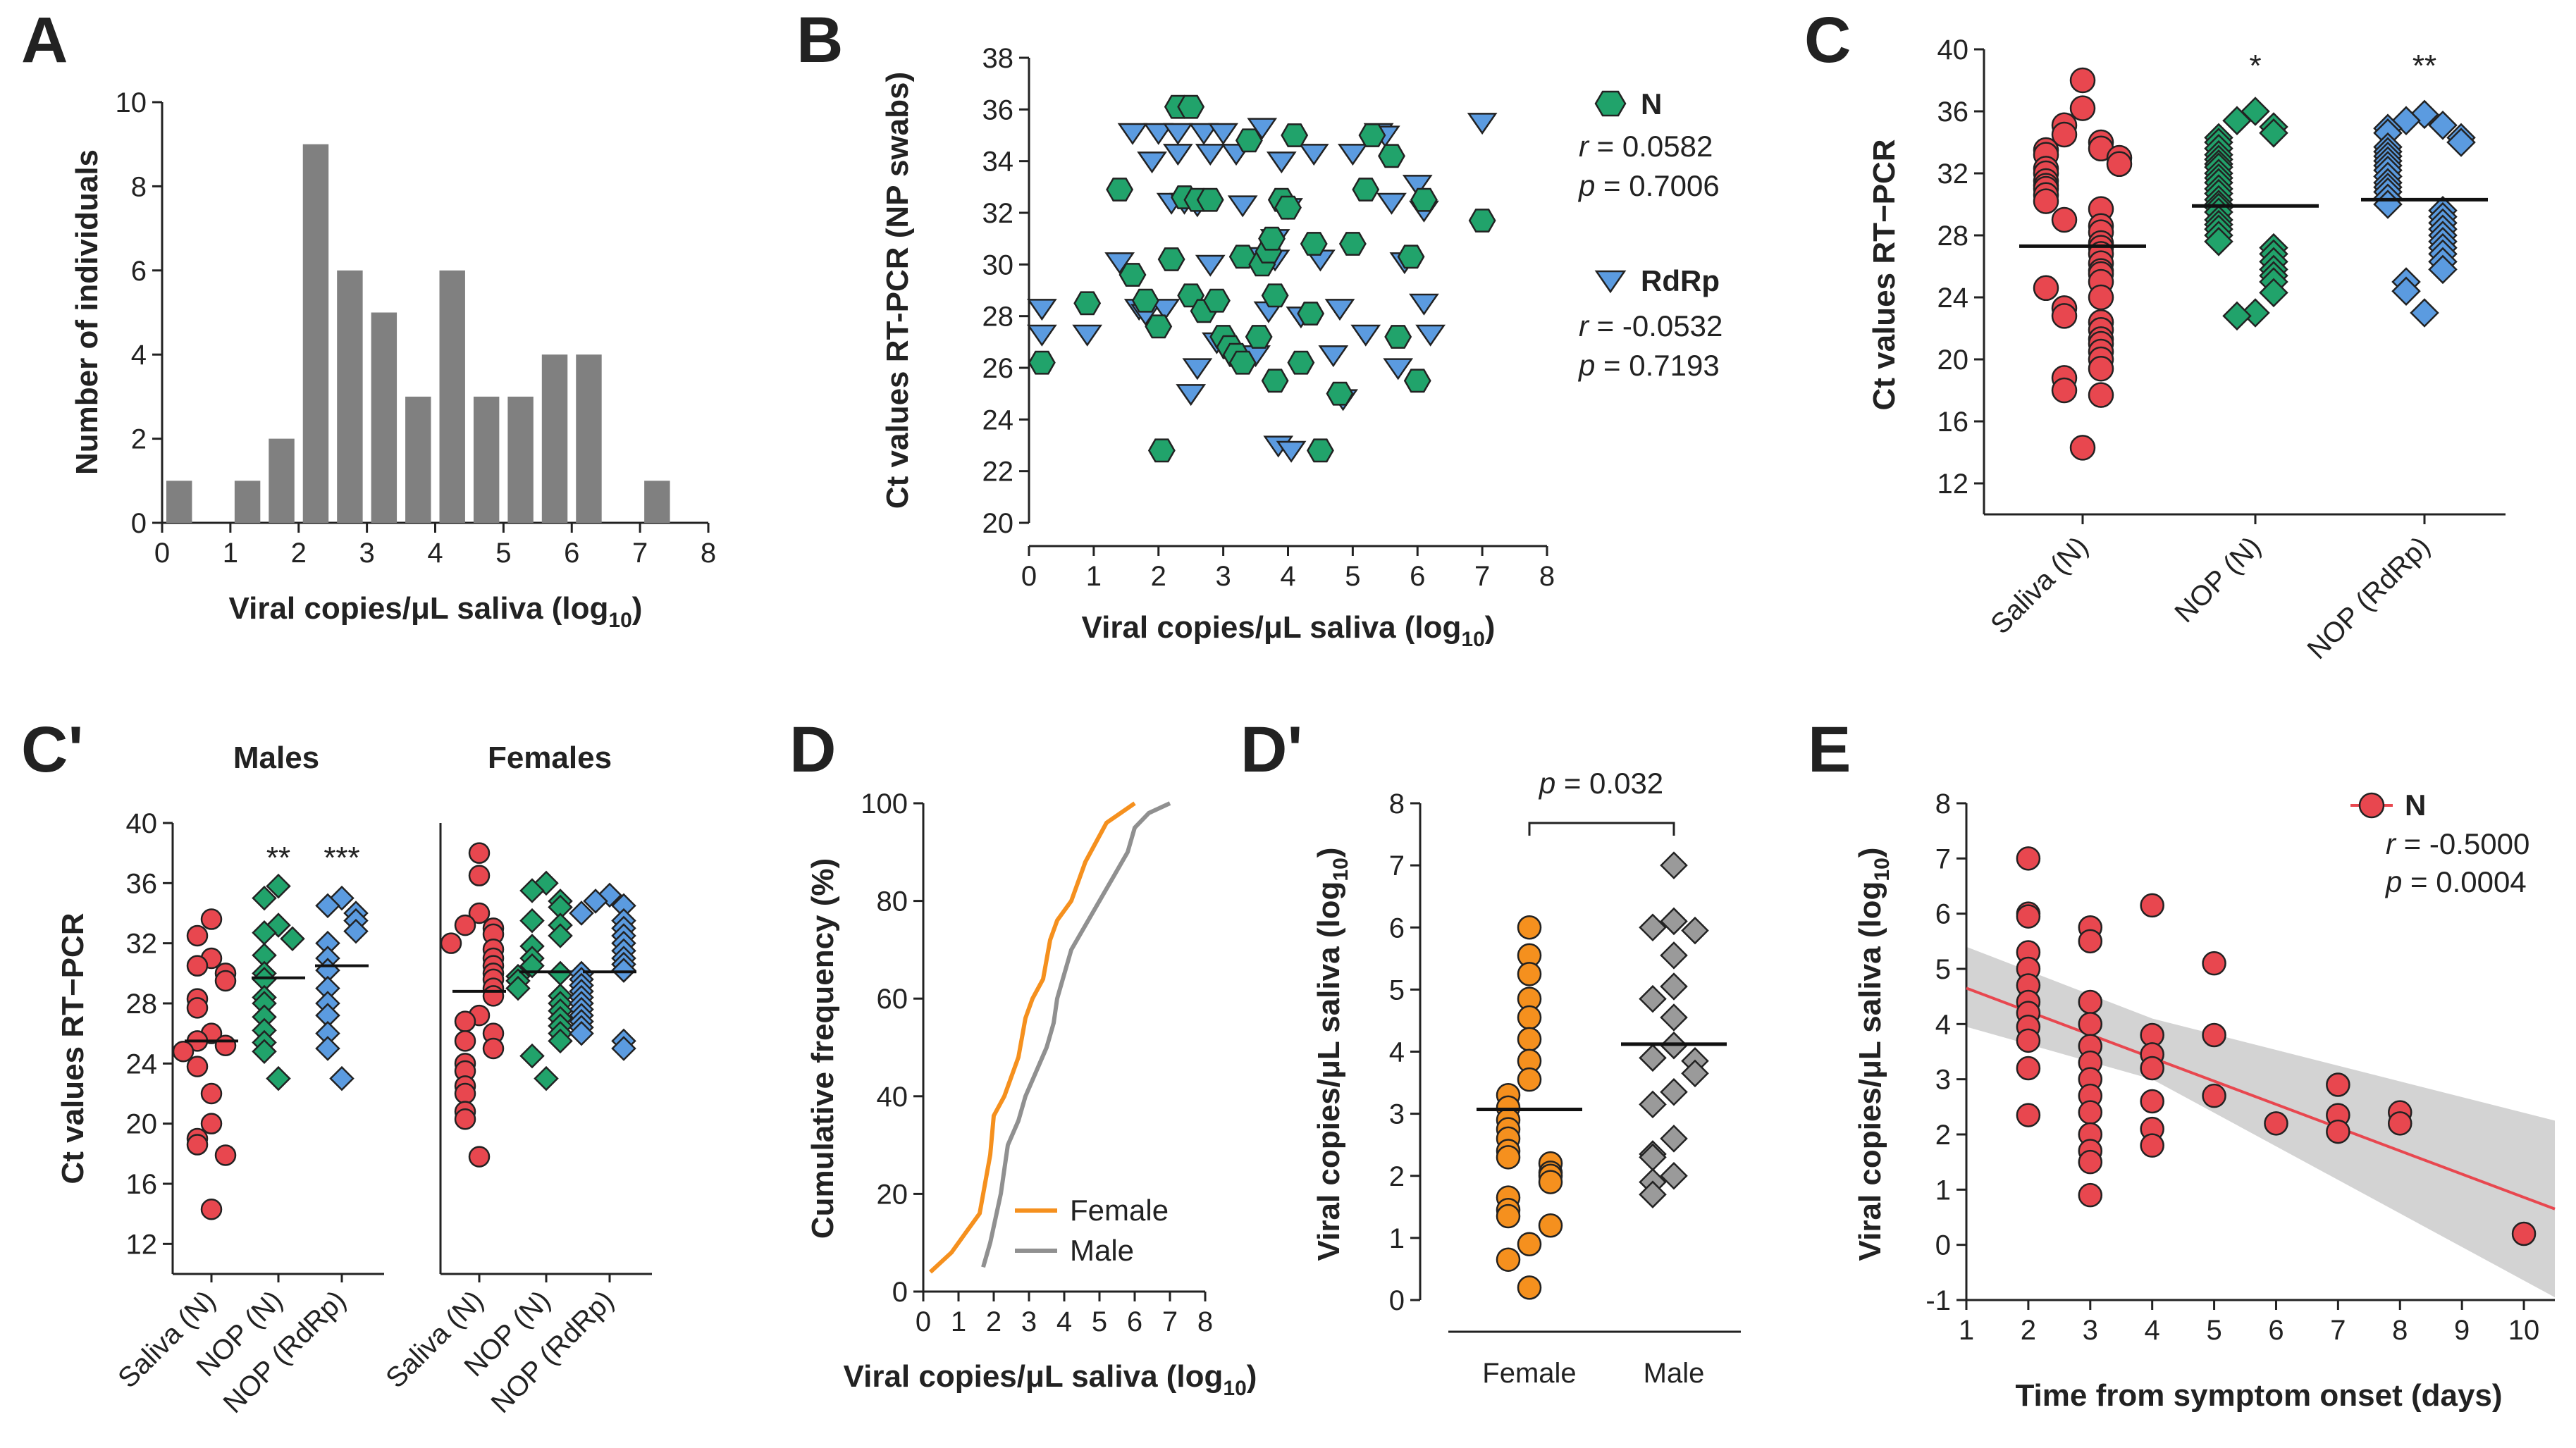 The image size is (2576, 1448). Describe the element at coordinates (1397, 1176) in the screenshot. I see `dp-y-tick-label: 2` at that location.